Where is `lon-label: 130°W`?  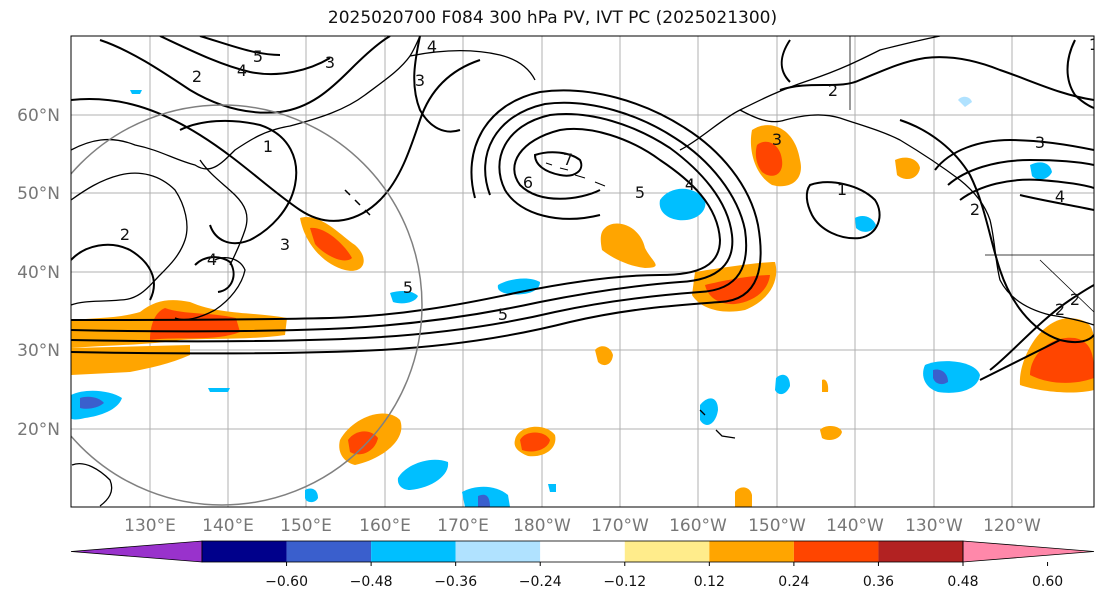 lon-label: 130°W is located at coordinates (934, 526).